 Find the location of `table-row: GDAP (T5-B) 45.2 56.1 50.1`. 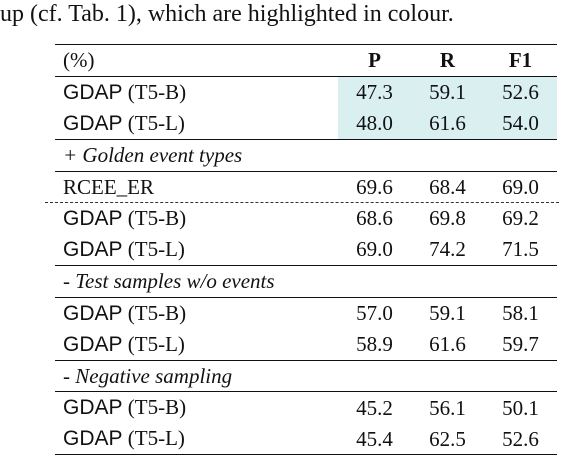

table-row: GDAP (T5-B) 45.2 56.1 50.1 is located at coordinates (306, 407).